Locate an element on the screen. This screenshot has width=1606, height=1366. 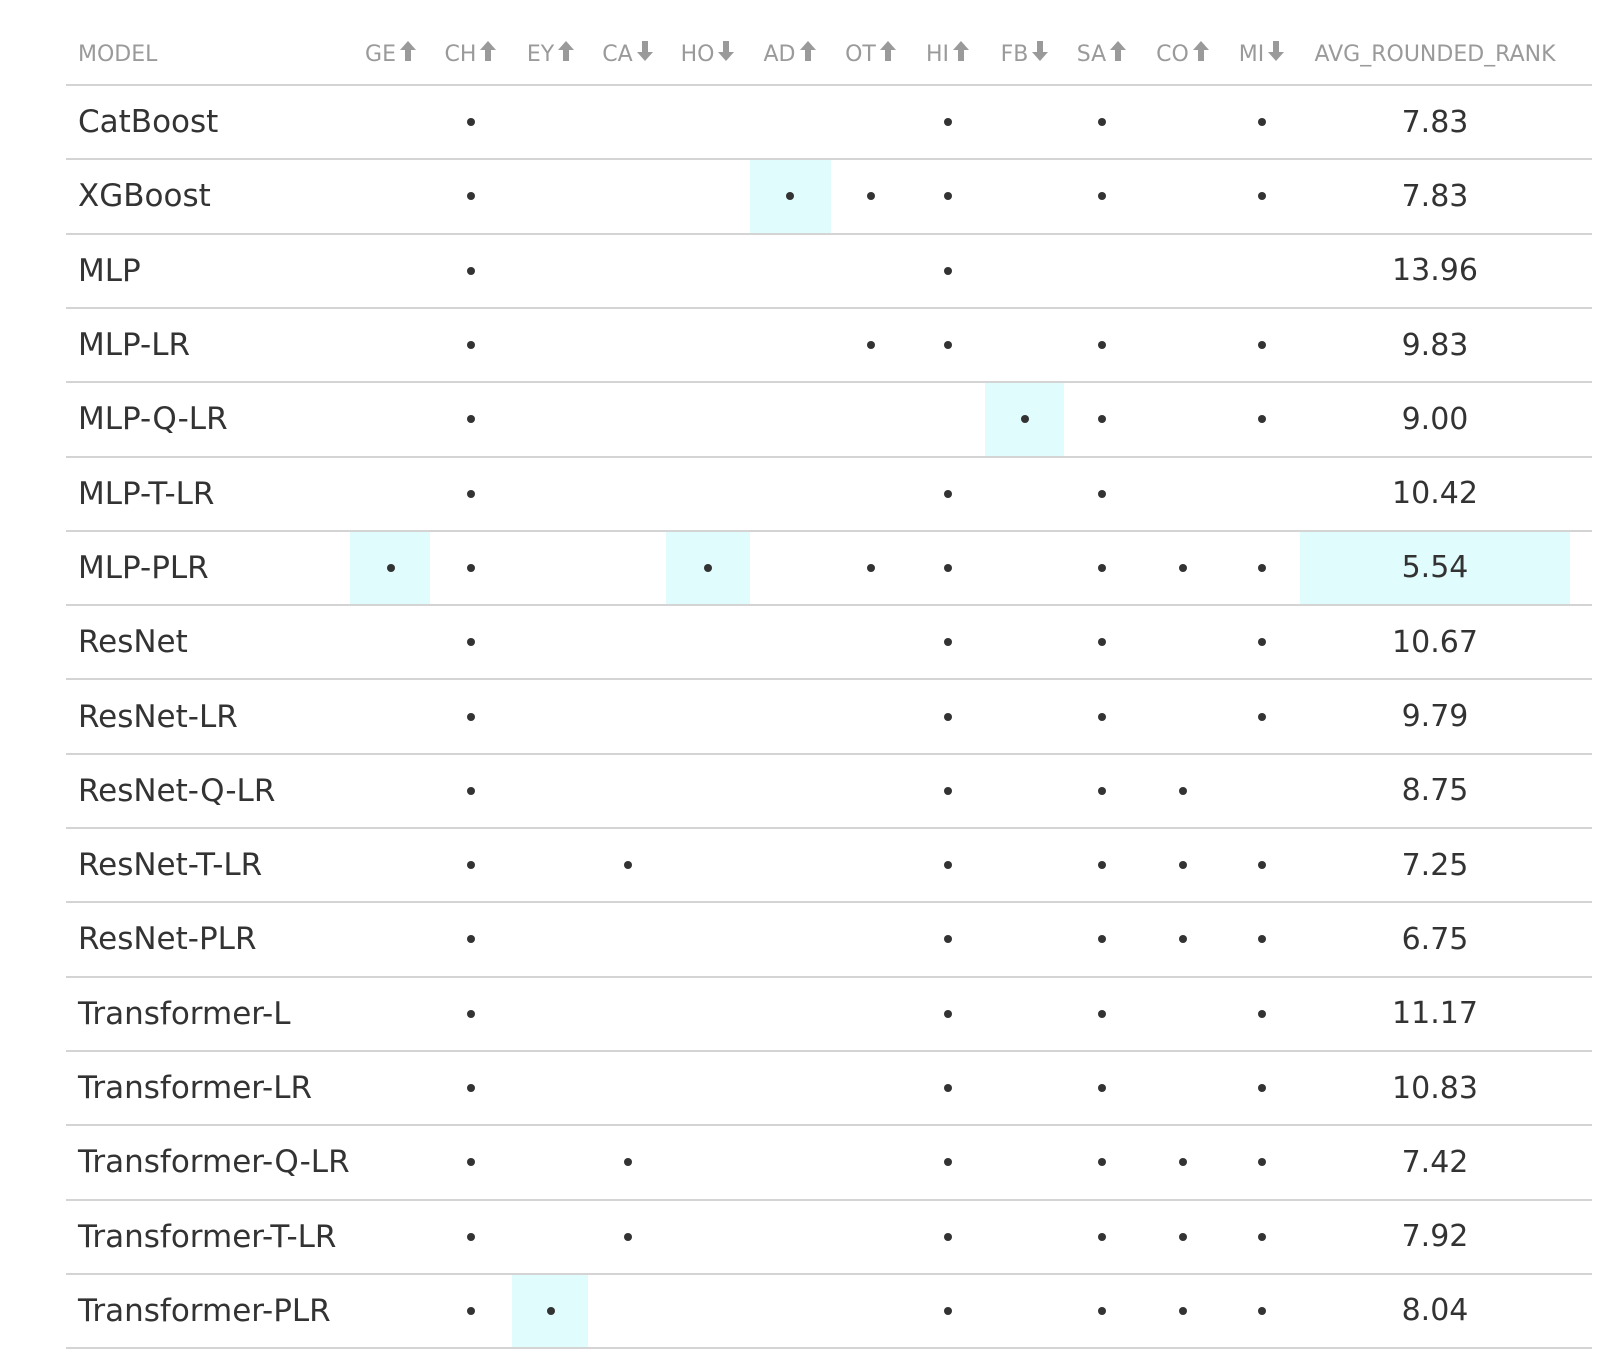
column-header-label: CO is located at coordinates (1172, 54).